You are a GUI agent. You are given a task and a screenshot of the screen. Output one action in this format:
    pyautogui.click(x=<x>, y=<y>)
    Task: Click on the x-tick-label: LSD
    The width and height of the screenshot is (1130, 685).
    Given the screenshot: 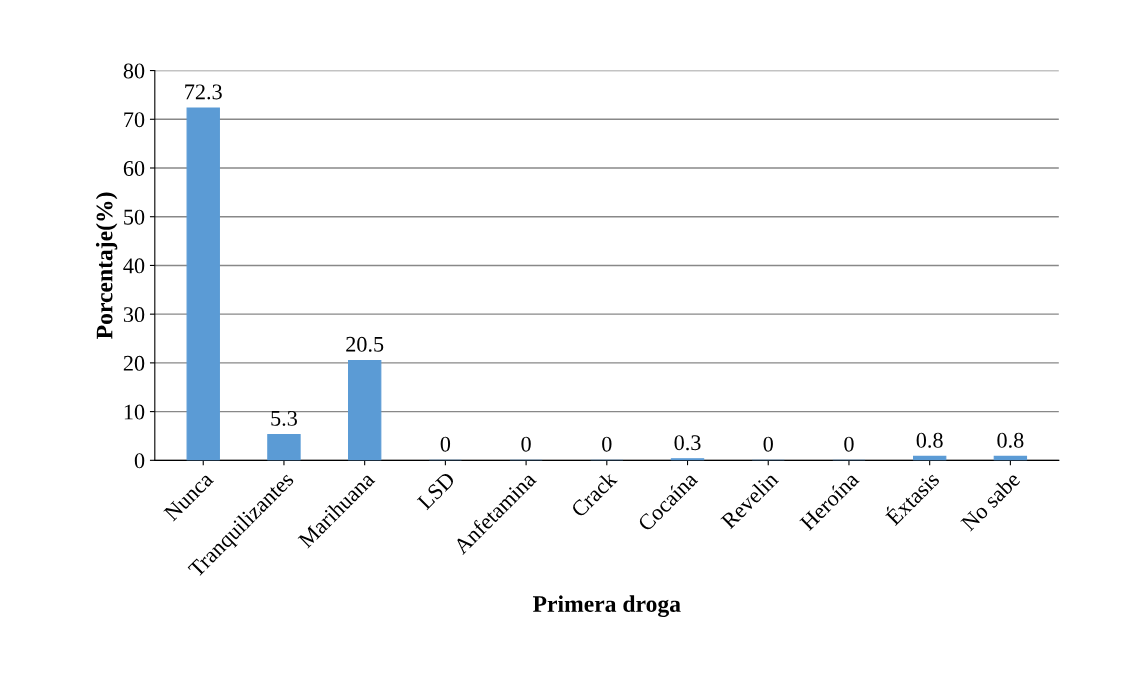 What is the action you would take?
    pyautogui.click(x=436, y=491)
    